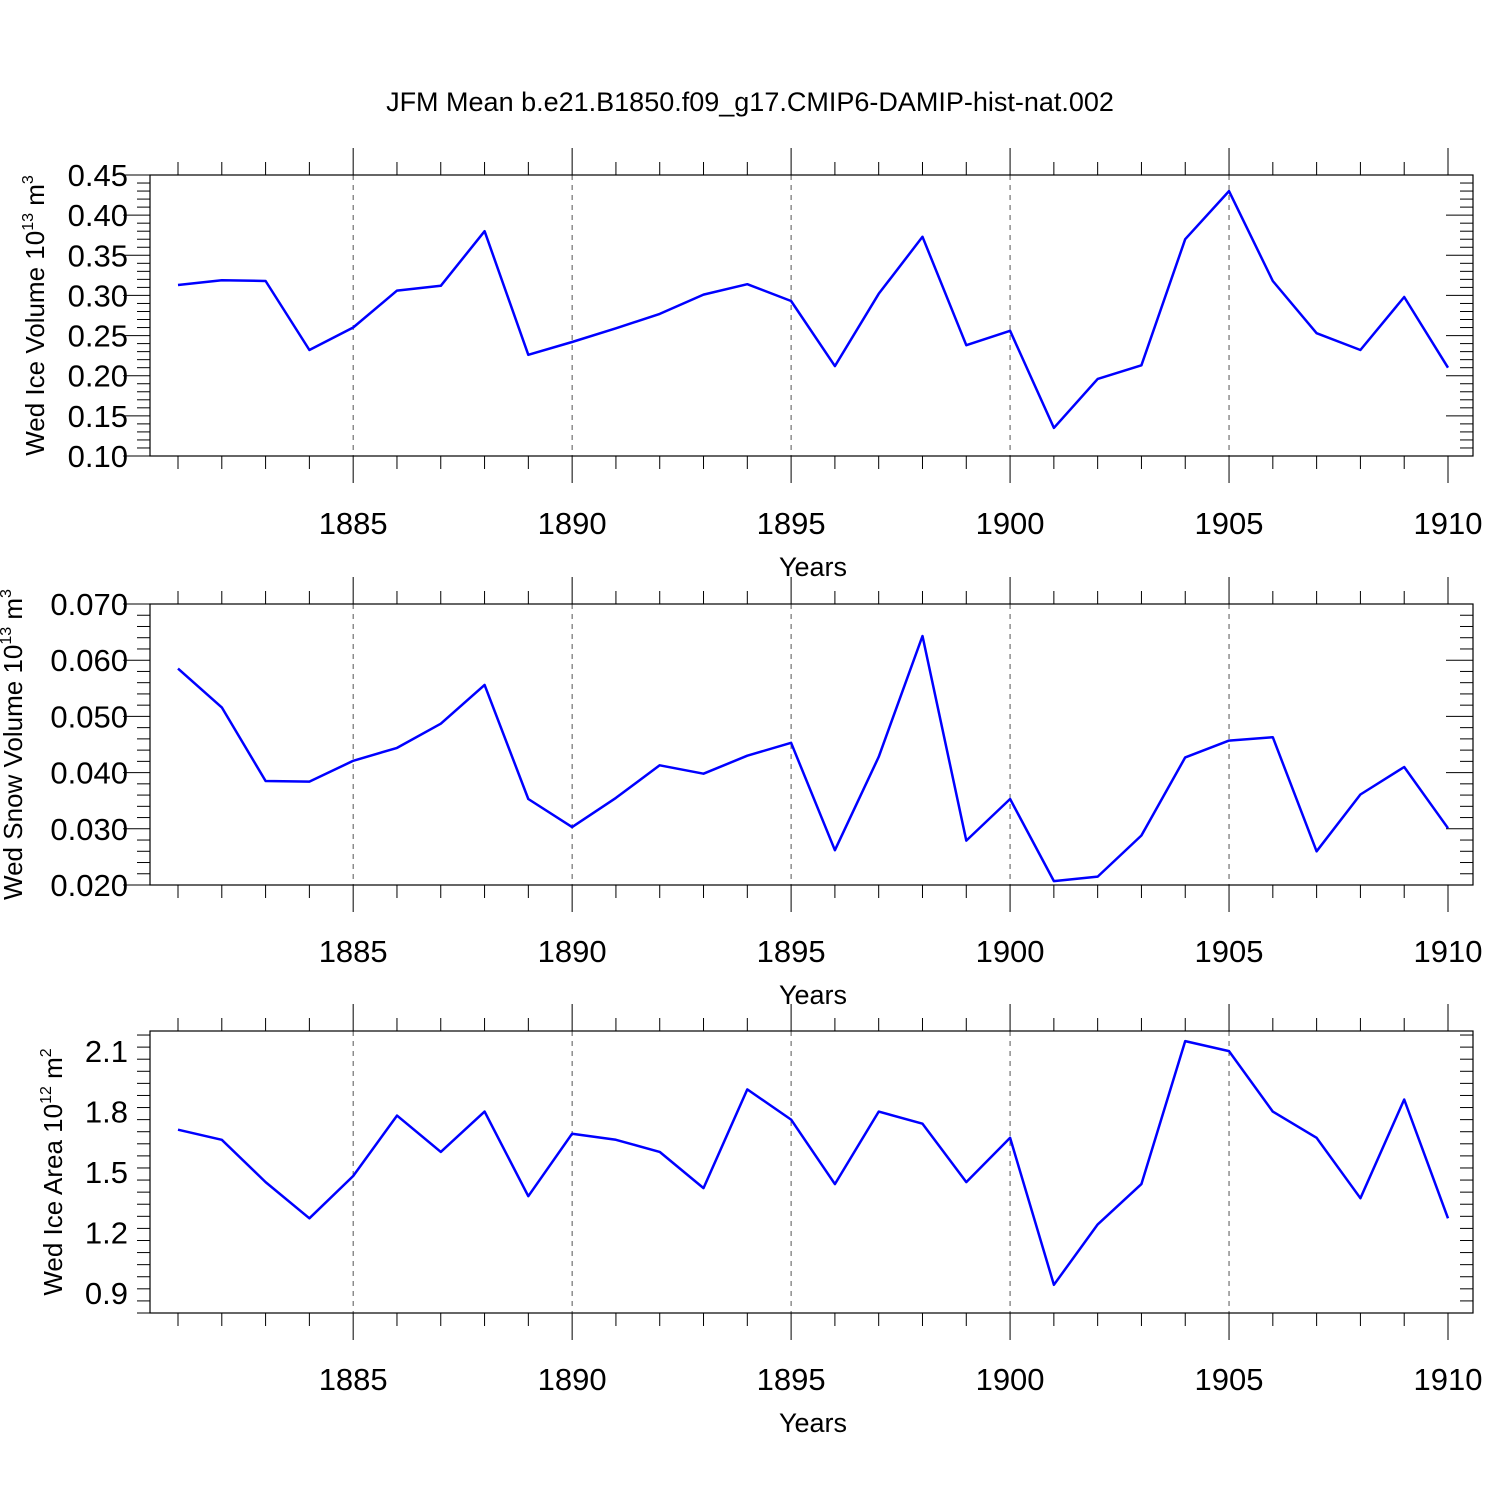 This screenshot has height=1500, width=1500. Describe the element at coordinates (98, 416) in the screenshot. I see `y-tick-label: 0.15` at that location.